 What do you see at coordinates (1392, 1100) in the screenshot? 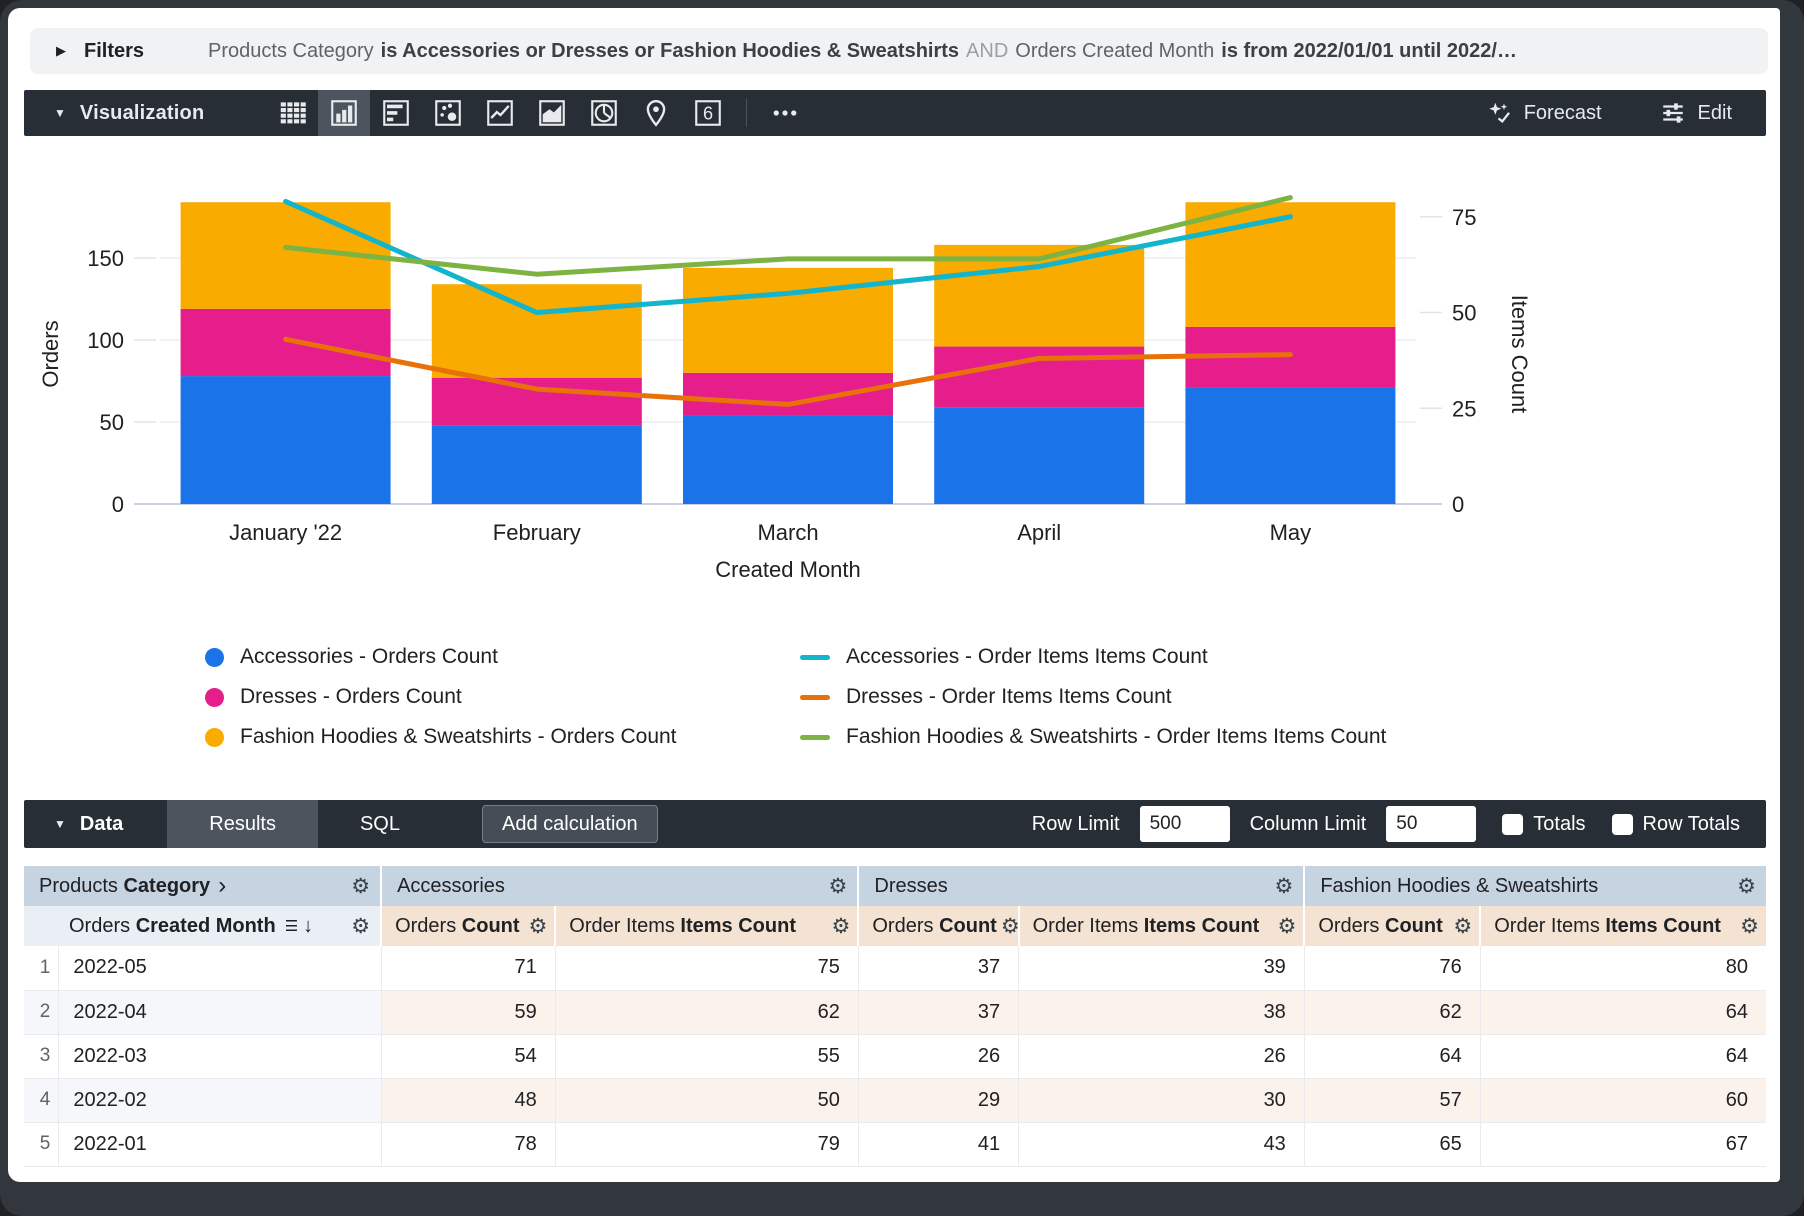
I see `value-cell: 57` at bounding box center [1392, 1100].